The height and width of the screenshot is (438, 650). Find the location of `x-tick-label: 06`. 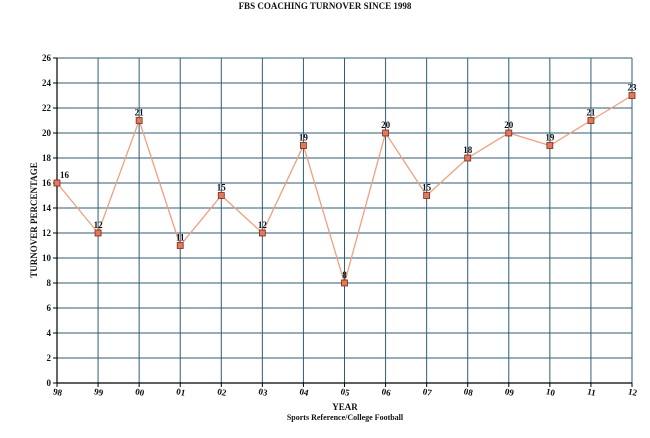

x-tick-label: 06 is located at coordinates (386, 392).